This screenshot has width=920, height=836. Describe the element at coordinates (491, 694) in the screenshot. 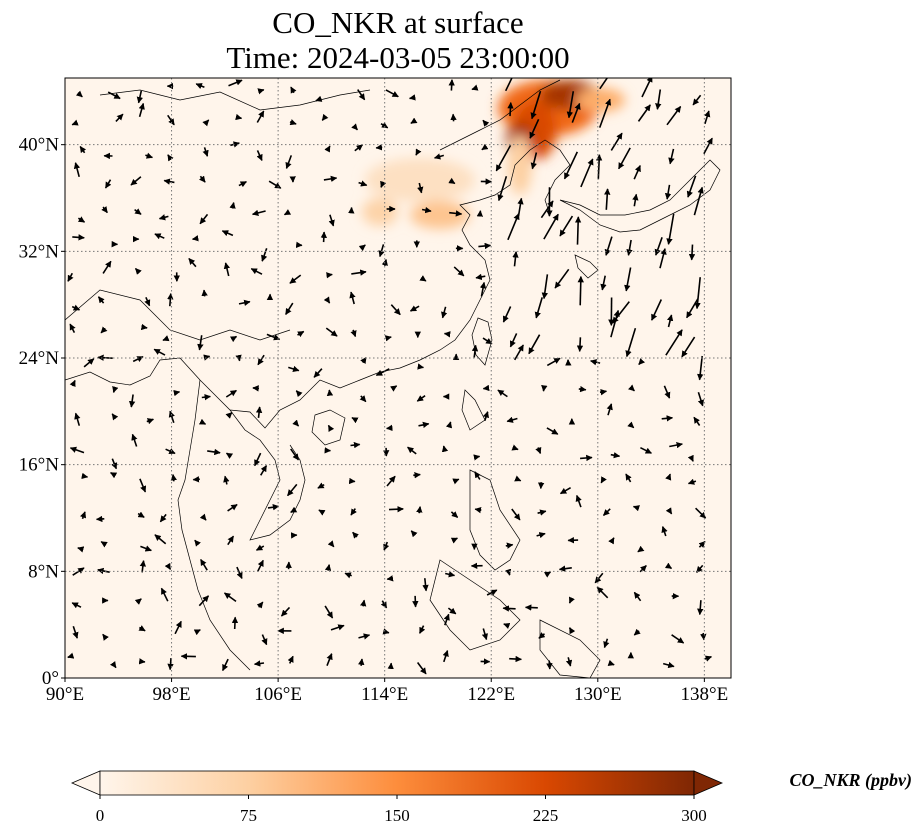

I see `lon-tick-label: 122°E` at that location.